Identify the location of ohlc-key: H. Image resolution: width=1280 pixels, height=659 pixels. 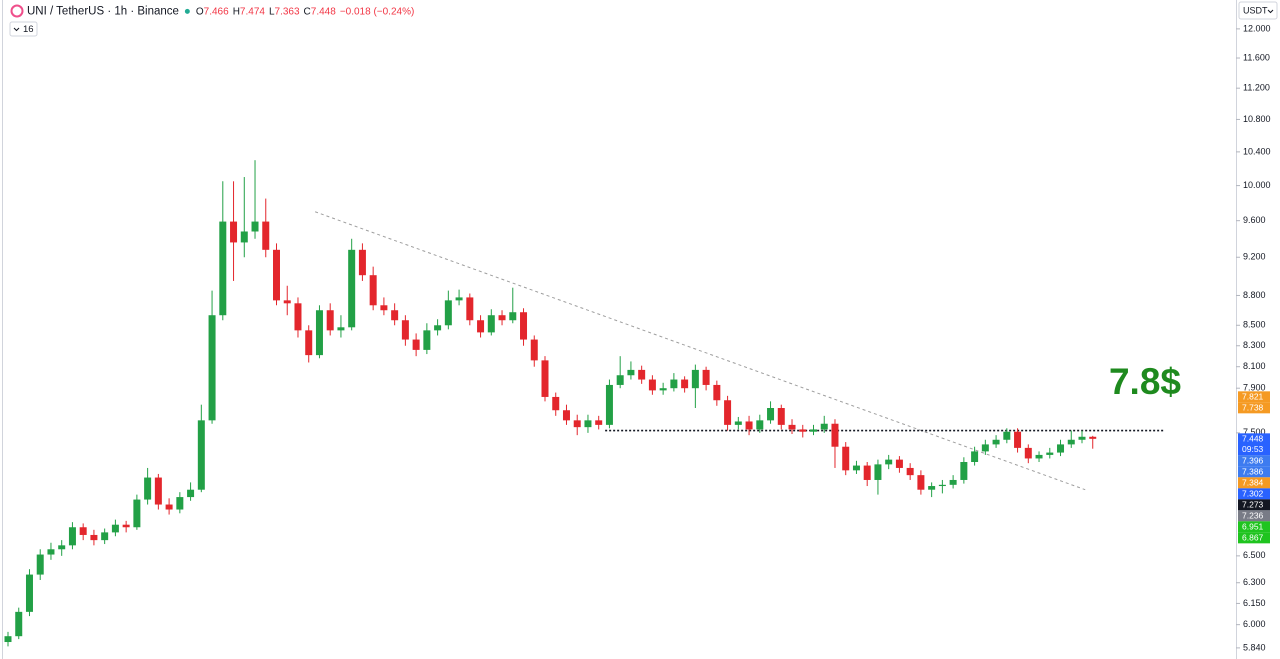
(236, 11).